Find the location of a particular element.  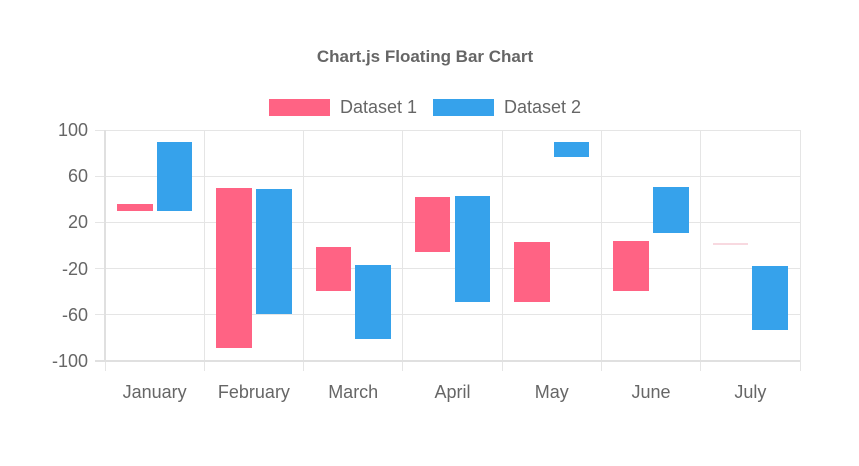

x-axis-border is located at coordinates (447, 361).